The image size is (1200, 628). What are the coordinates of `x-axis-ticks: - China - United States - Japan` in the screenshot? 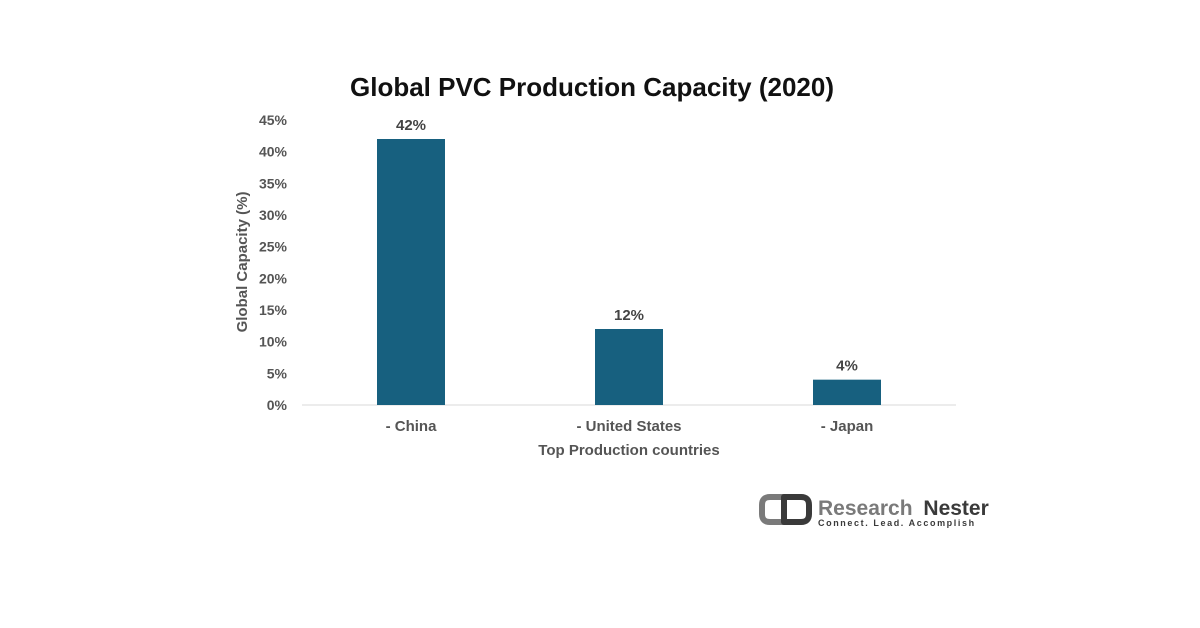 It's located at (630, 426).